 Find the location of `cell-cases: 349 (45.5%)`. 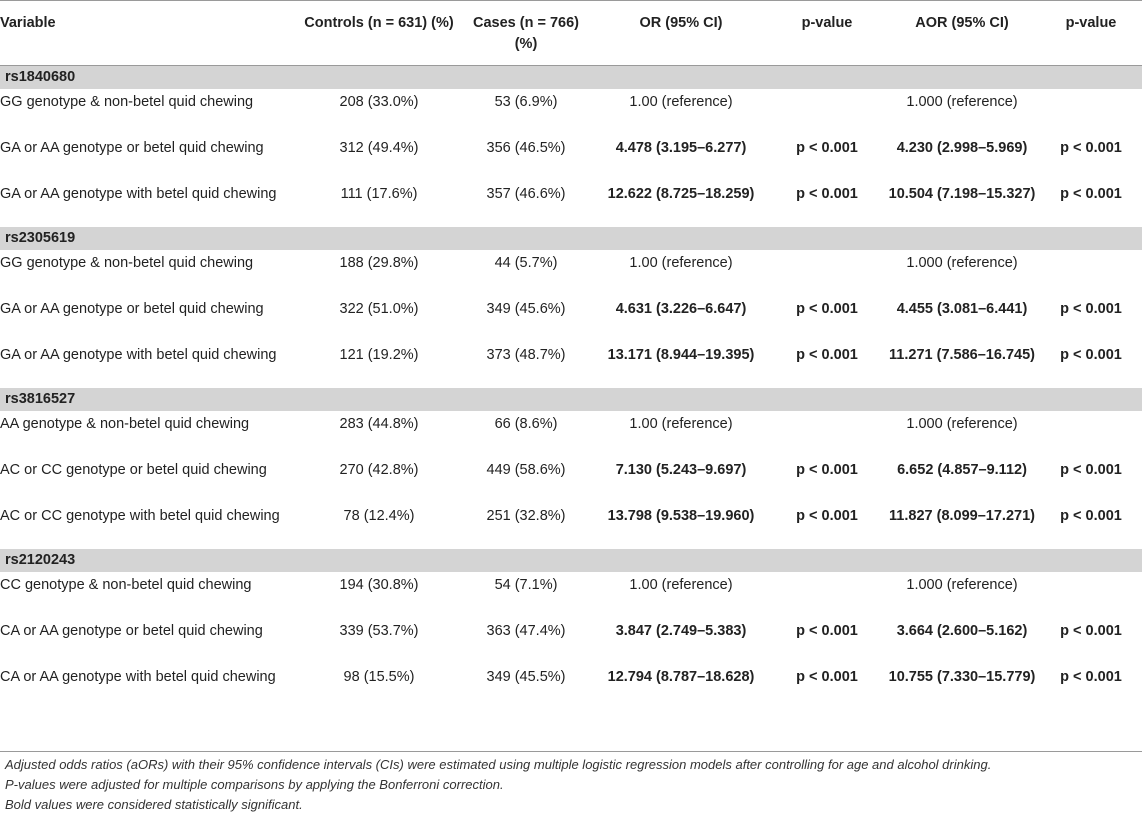

cell-cases: 349 (45.5%) is located at coordinates (526, 677).